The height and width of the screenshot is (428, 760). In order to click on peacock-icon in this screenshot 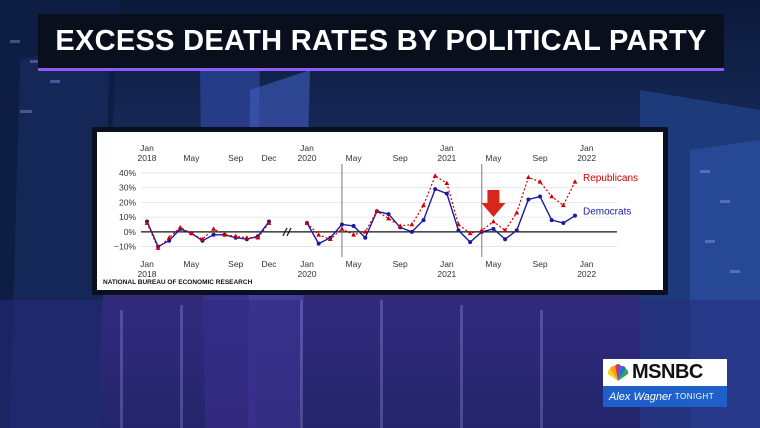, I will do `click(618, 372)`.